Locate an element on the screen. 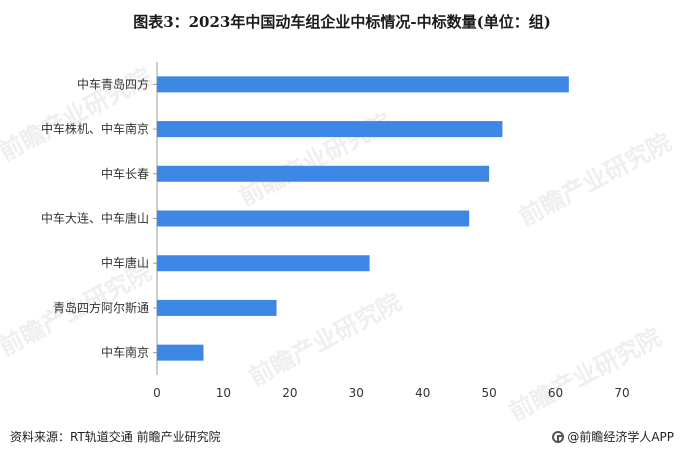 Image resolution: width=684 pixels, height=455 pixels. y-tick-label: 中车南京 is located at coordinates (125, 352).